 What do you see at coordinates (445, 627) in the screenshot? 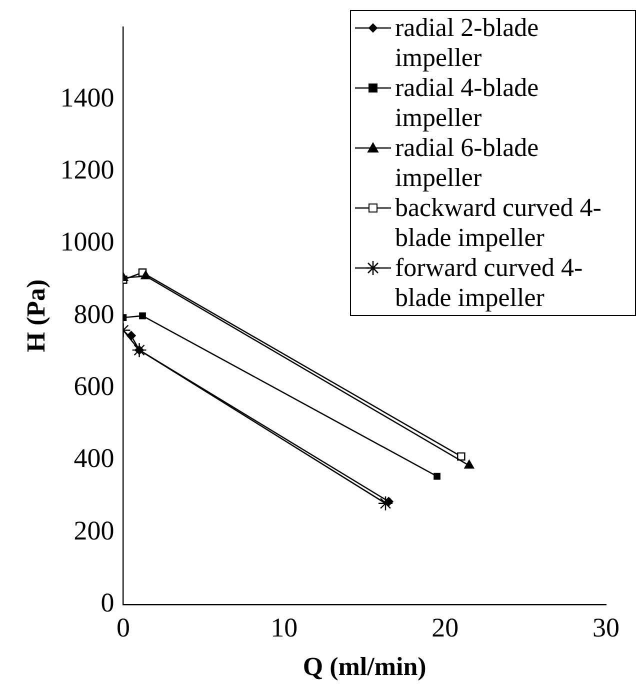
I see `x-tick-label: 20` at bounding box center [445, 627].